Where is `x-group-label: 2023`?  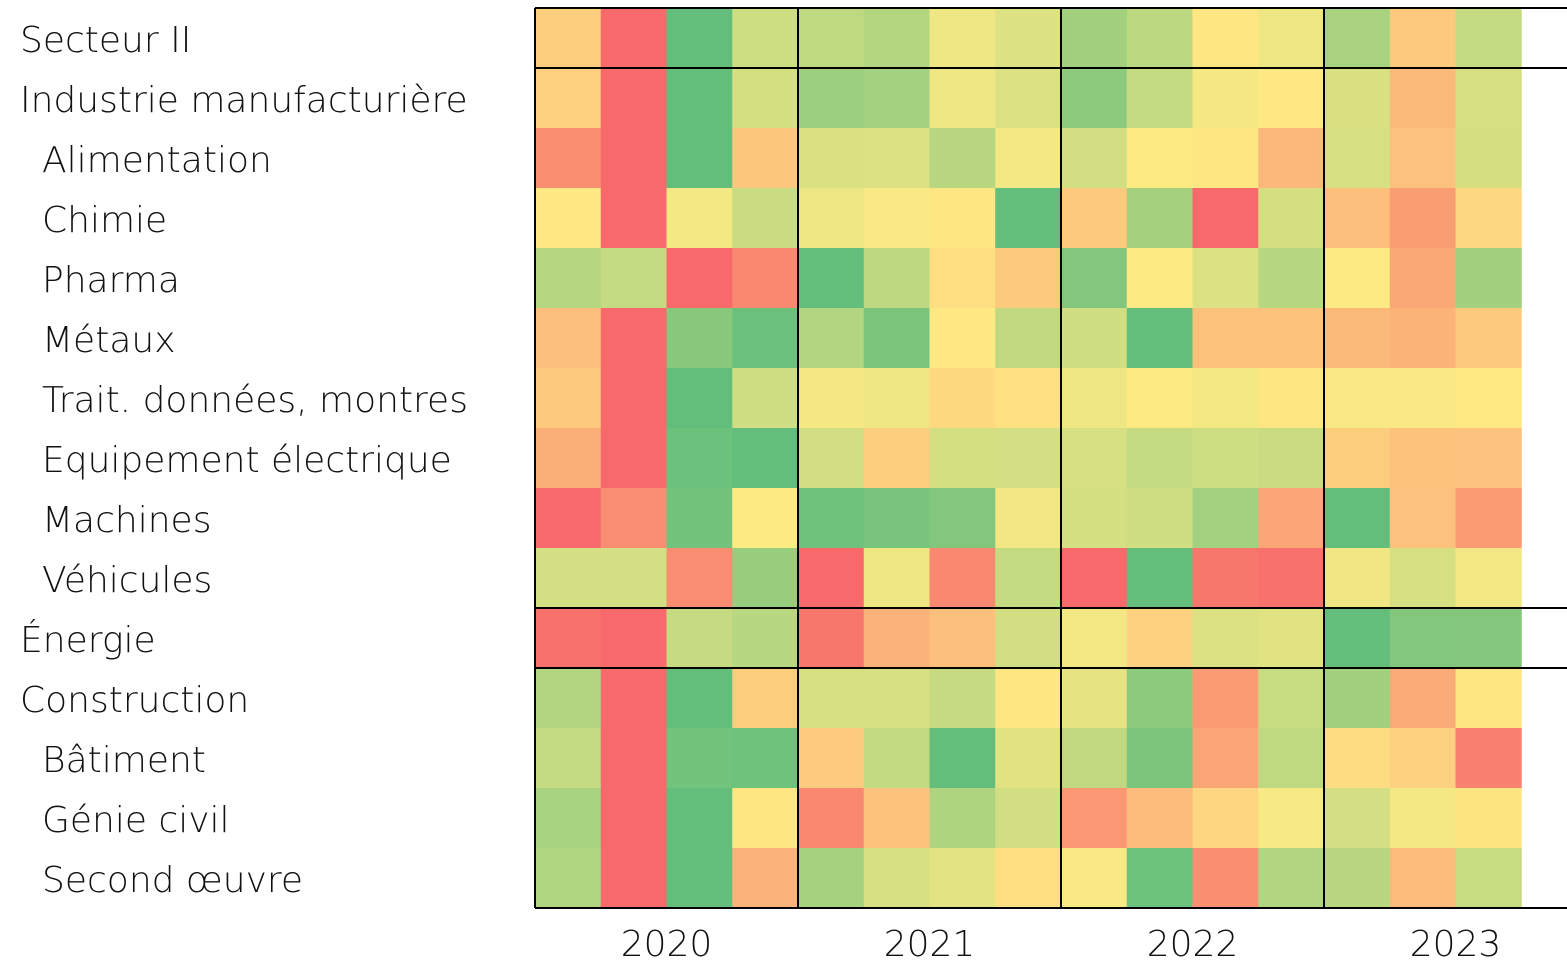
x-group-label: 2023 is located at coordinates (1456, 944).